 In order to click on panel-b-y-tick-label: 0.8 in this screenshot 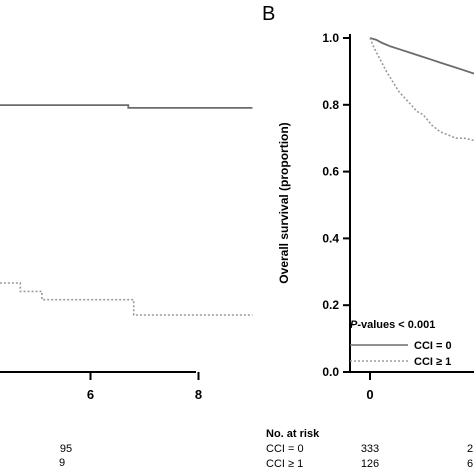, I will do `click(330, 105)`.